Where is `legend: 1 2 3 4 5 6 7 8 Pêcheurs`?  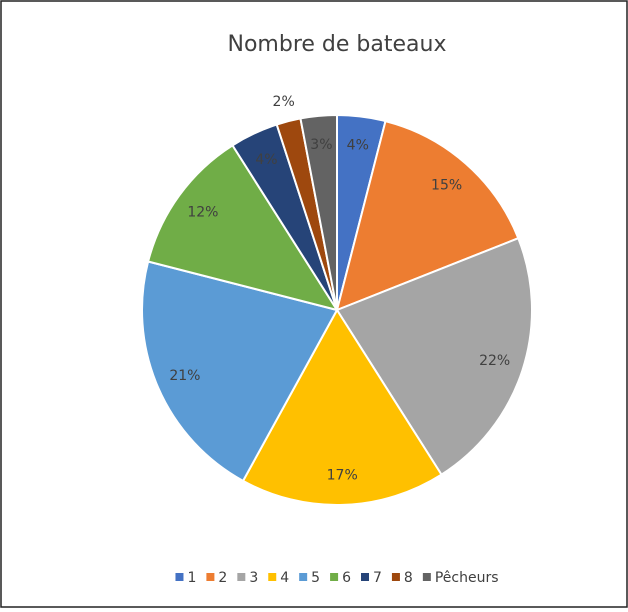 legend: 1 2 3 4 5 6 7 8 Pêcheurs is located at coordinates (337, 578).